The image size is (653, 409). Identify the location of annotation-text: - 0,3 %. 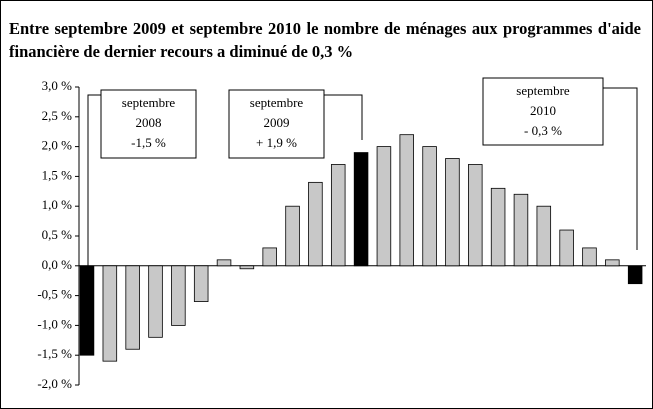
(543, 130).